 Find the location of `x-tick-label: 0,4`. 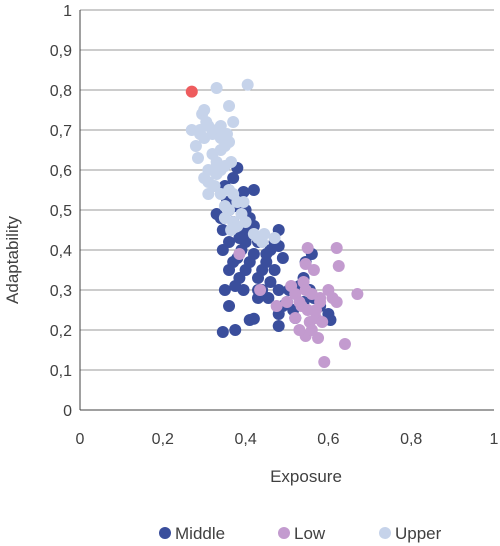

x-tick-label: 0,4 is located at coordinates (245, 439).